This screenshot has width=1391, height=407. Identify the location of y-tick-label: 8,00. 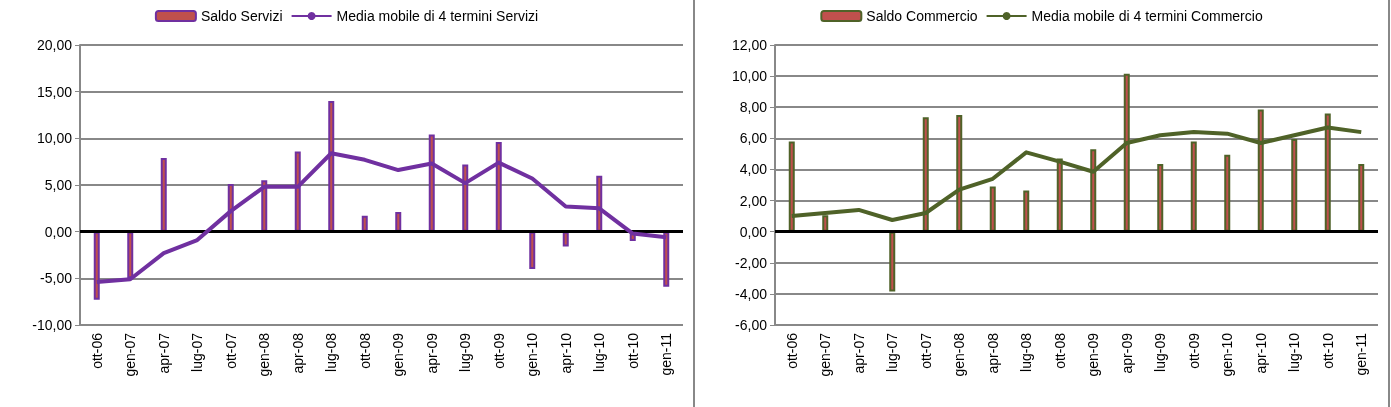
(753, 107).